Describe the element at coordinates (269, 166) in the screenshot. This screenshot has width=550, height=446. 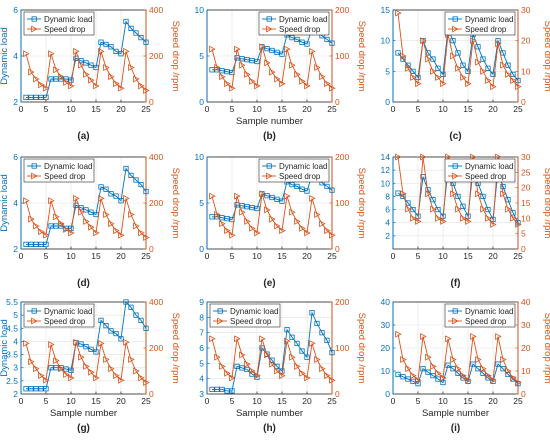
I see `legend-marker` at that location.